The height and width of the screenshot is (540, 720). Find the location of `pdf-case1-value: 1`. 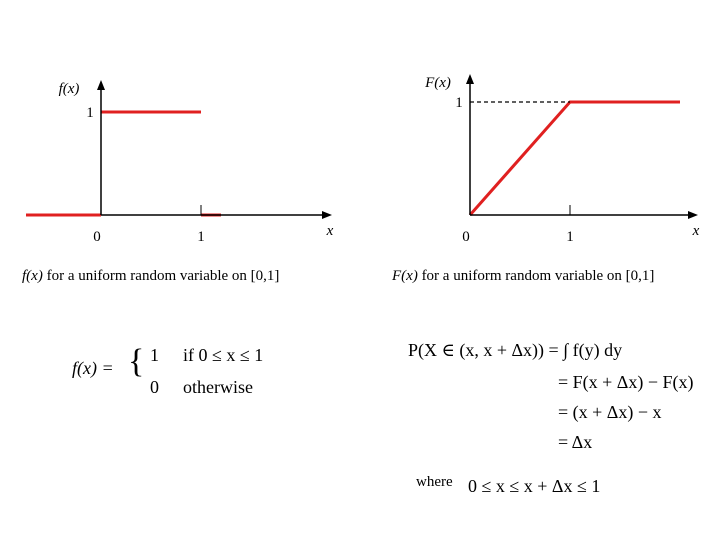

pdf-case1-value: 1 is located at coordinates (154, 355).